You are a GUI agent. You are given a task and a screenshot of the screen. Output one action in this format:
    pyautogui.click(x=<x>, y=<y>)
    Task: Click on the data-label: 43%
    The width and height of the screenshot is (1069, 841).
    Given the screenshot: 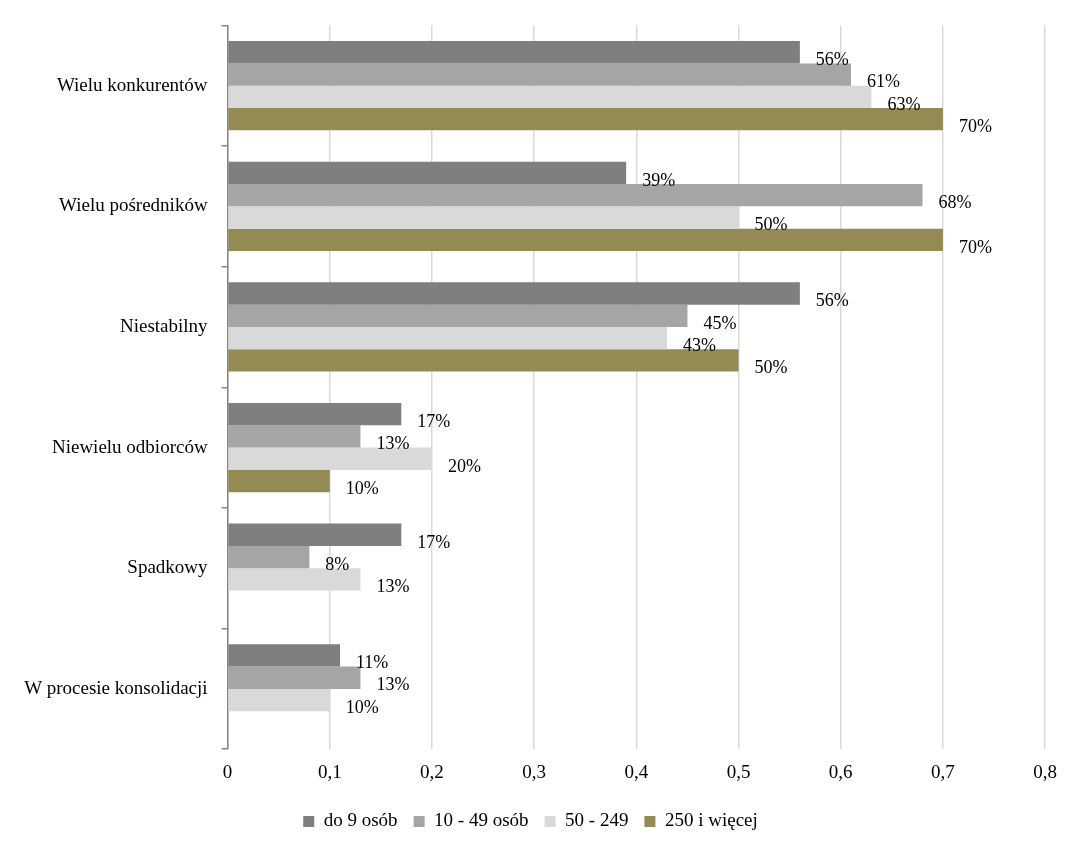 What is the action you would take?
    pyautogui.click(x=700, y=344)
    